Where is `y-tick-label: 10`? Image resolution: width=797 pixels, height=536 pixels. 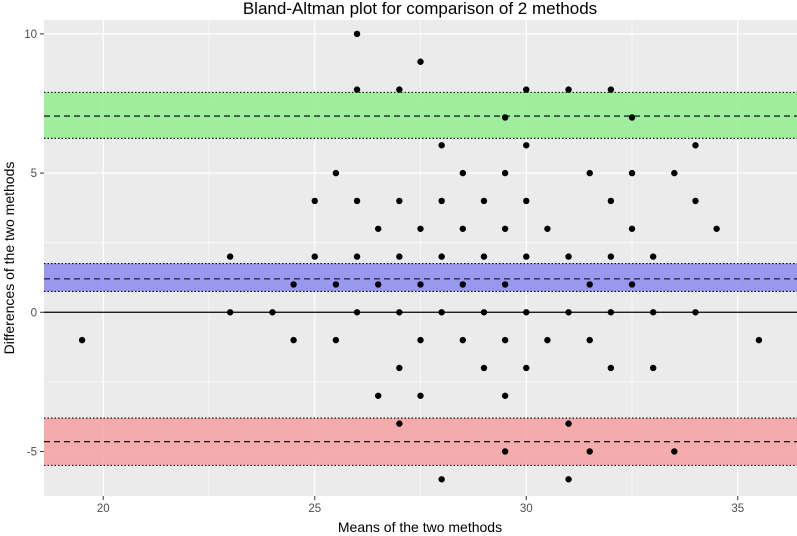
y-tick-label: 10 is located at coordinates (30, 35).